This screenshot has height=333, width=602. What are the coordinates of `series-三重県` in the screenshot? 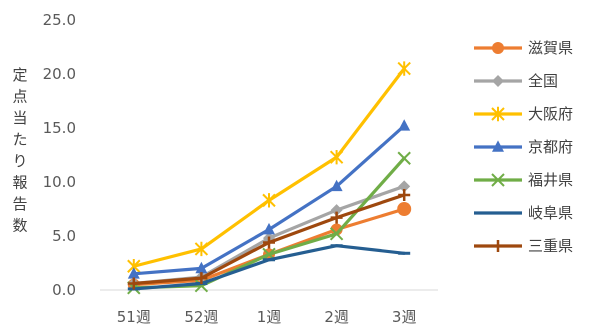 It's located at (269, 239).